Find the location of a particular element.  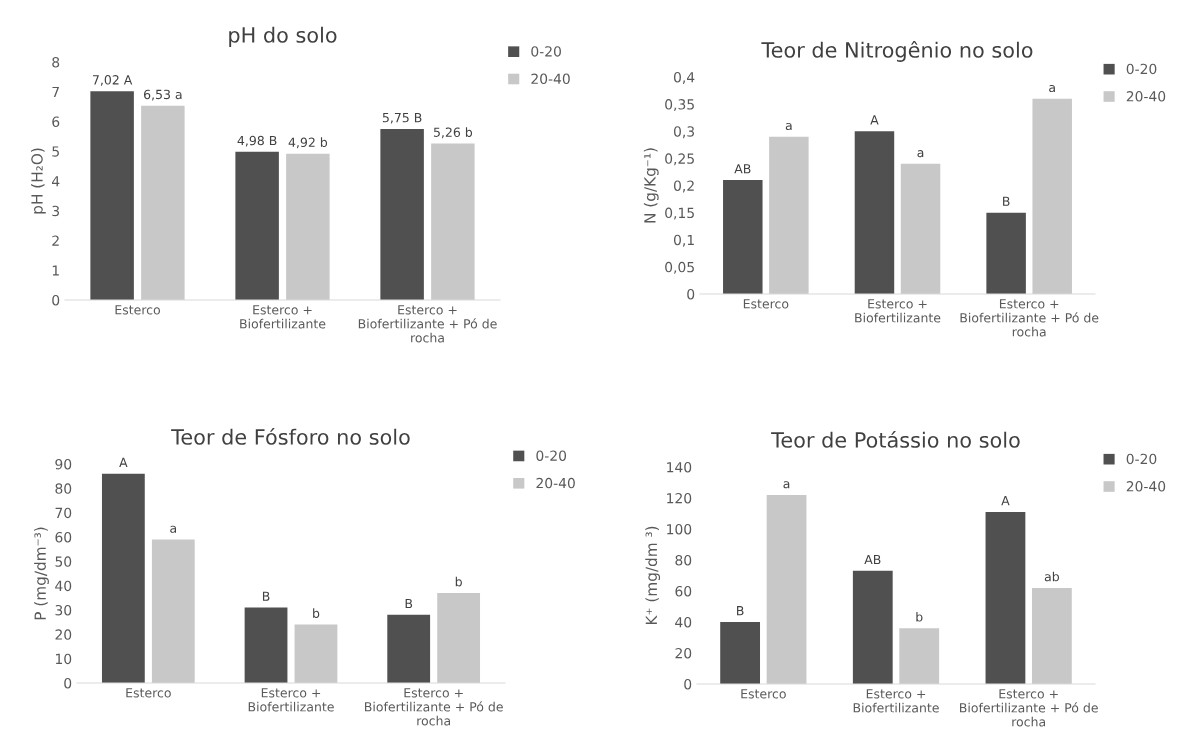

y-tick-label: 6 is located at coordinates (56, 121).